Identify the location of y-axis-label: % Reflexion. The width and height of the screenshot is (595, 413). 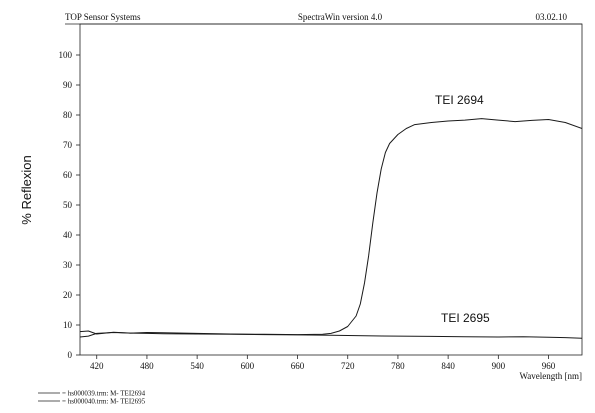
(26, 189).